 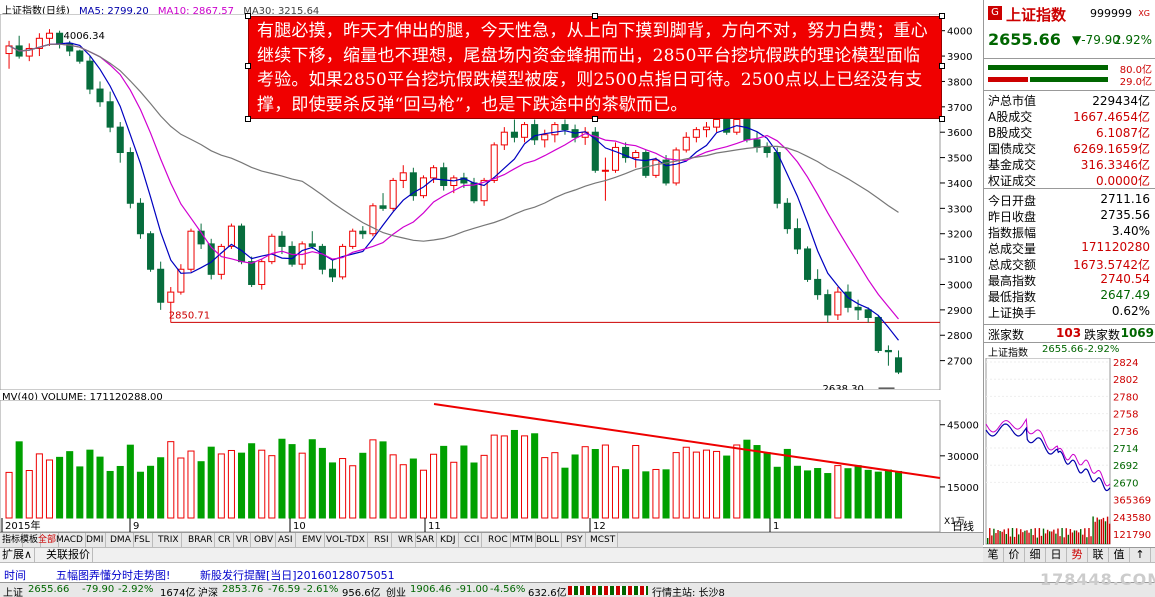 What do you see at coordinates (993, 555) in the screenshot?
I see `right-view-button: 笔` at bounding box center [993, 555].